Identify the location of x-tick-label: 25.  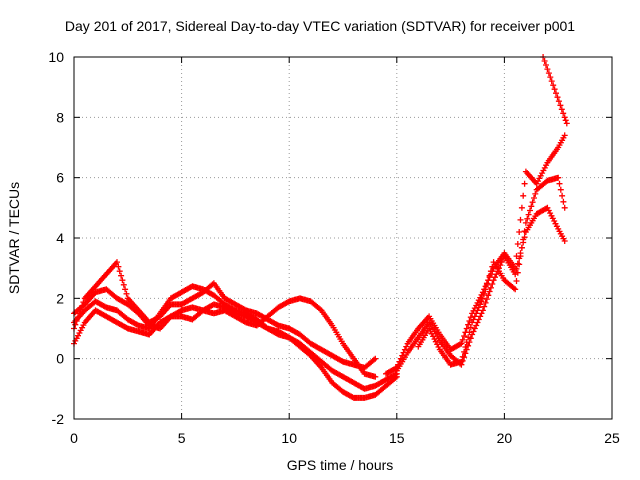
(612, 438).